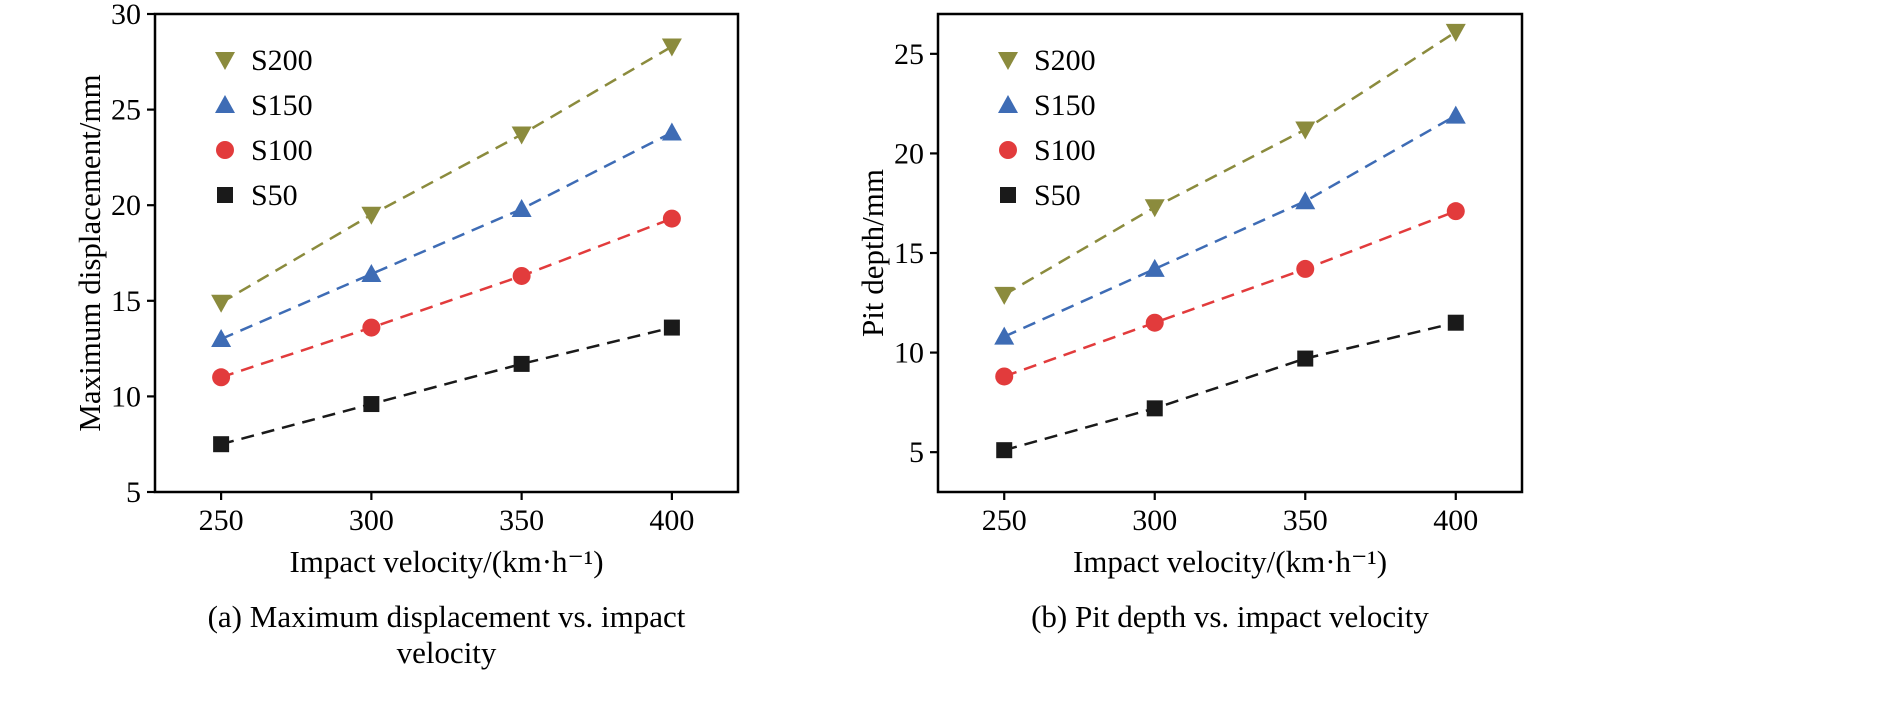  Describe the element at coordinates (126, 15) in the screenshot. I see `y-axis-tick-label: 30` at that location.